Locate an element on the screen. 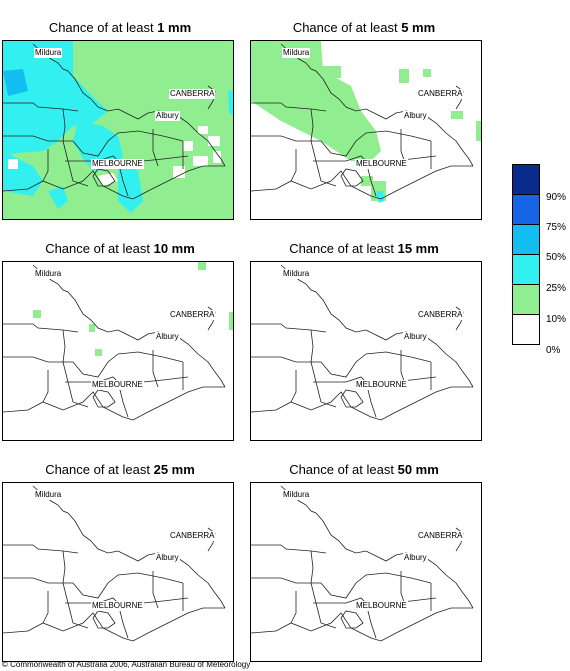 The height and width of the screenshot is (671, 570). map-panel-15mm: Mildura CANBERRA Albury MELBOURNE is located at coordinates (366, 351).